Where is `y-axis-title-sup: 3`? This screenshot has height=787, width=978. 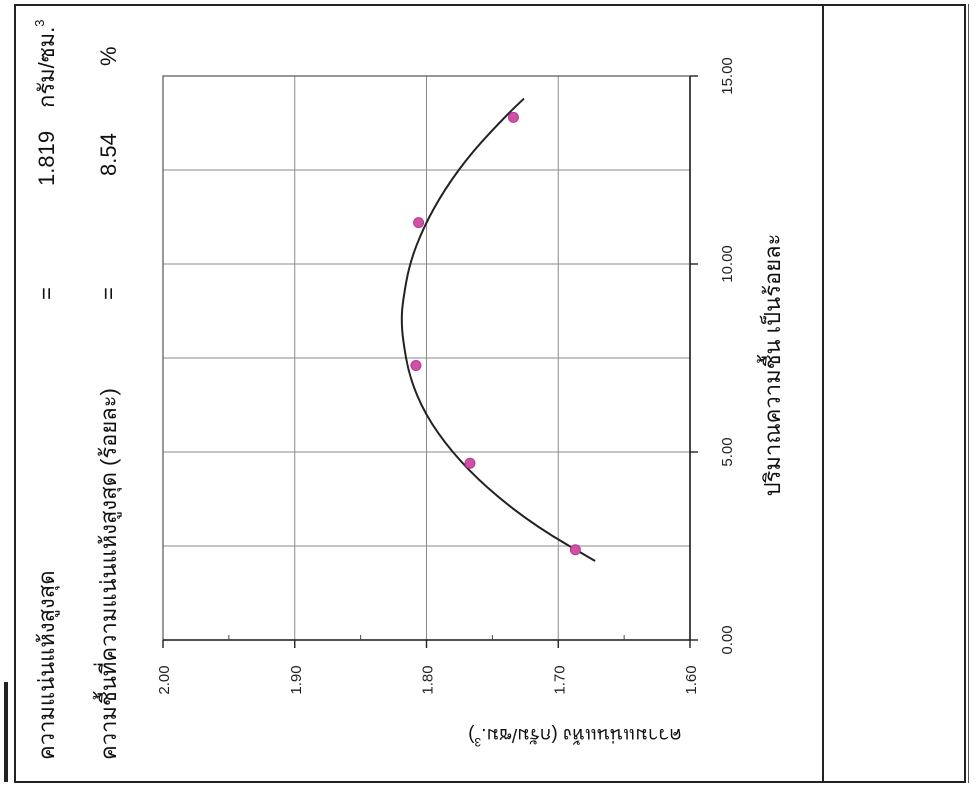
y-axis-title-sup: 3 is located at coordinates (477, 742).